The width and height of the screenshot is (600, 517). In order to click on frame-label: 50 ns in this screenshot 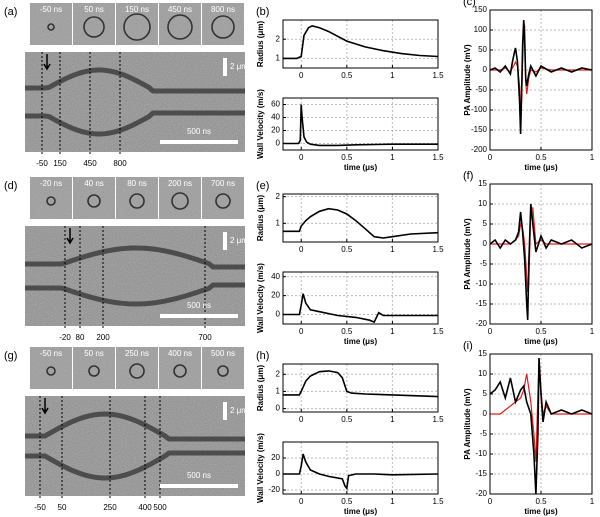, I will do `click(94, 9)`.